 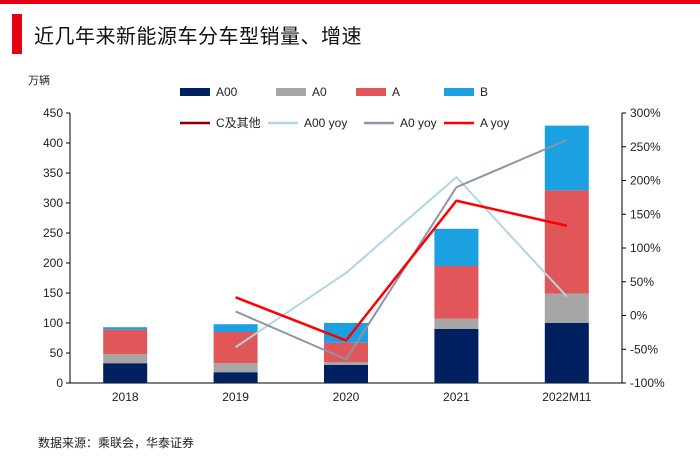 I want to click on legend-label: B, so click(x=484, y=92).